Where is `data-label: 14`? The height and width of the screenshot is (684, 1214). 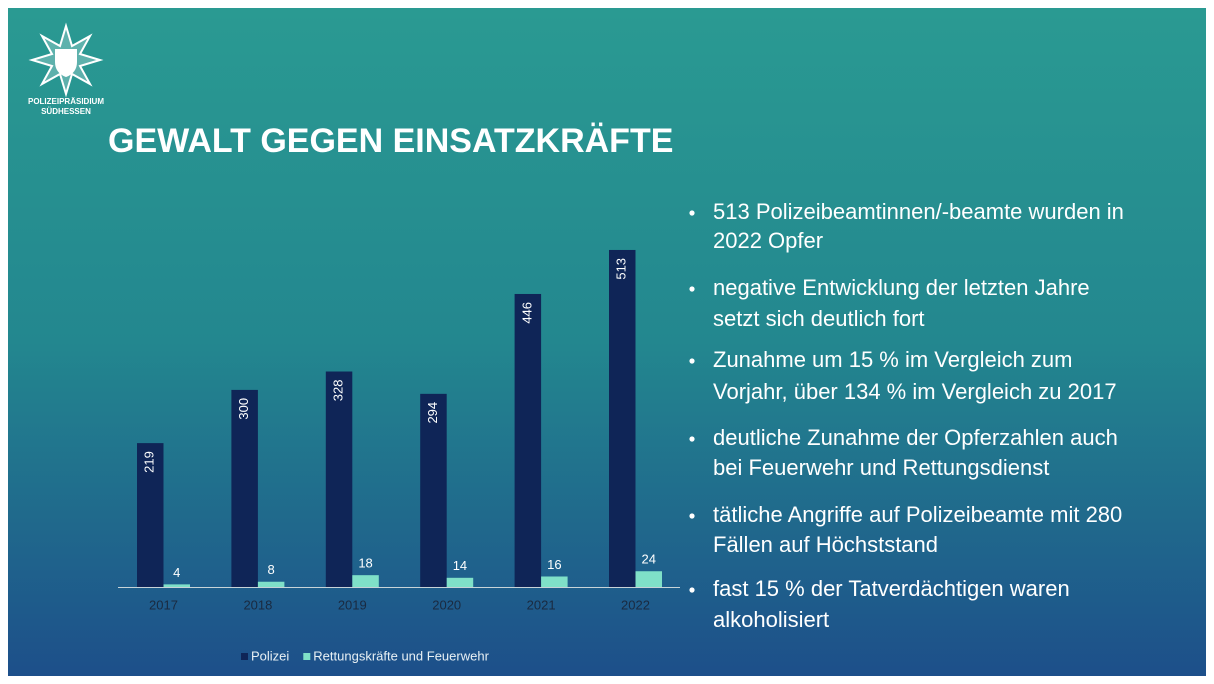 data-label: 14 is located at coordinates (460, 565).